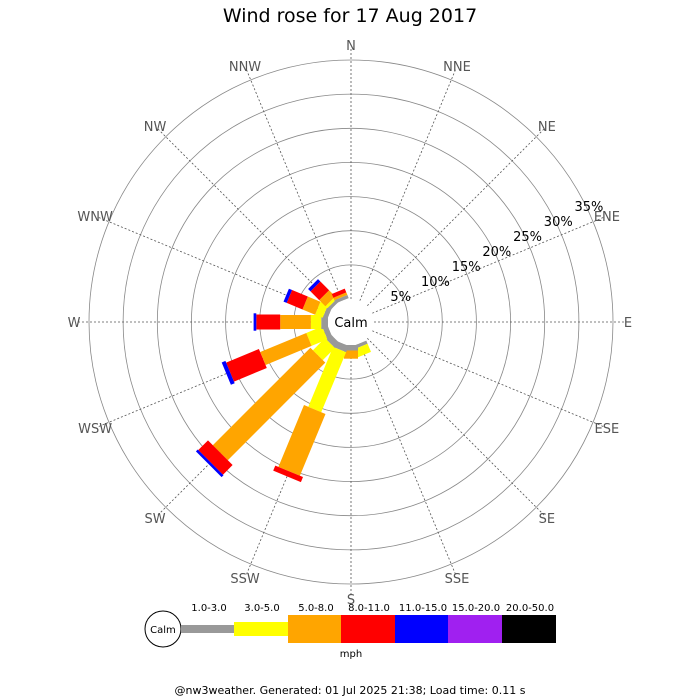  Describe the element at coordinates (607, 217) in the screenshot. I see `direction-label-ENE: ENE` at that location.